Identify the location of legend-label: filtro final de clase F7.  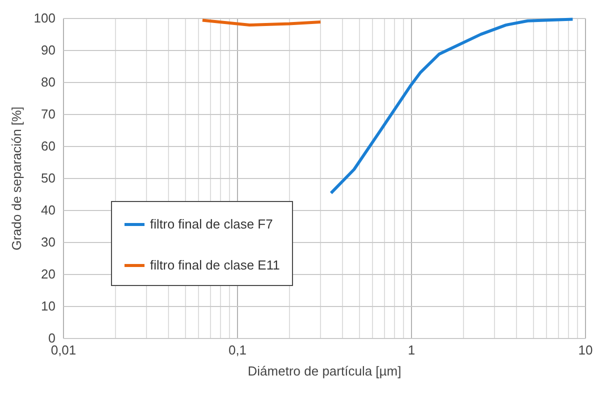
(211, 224).